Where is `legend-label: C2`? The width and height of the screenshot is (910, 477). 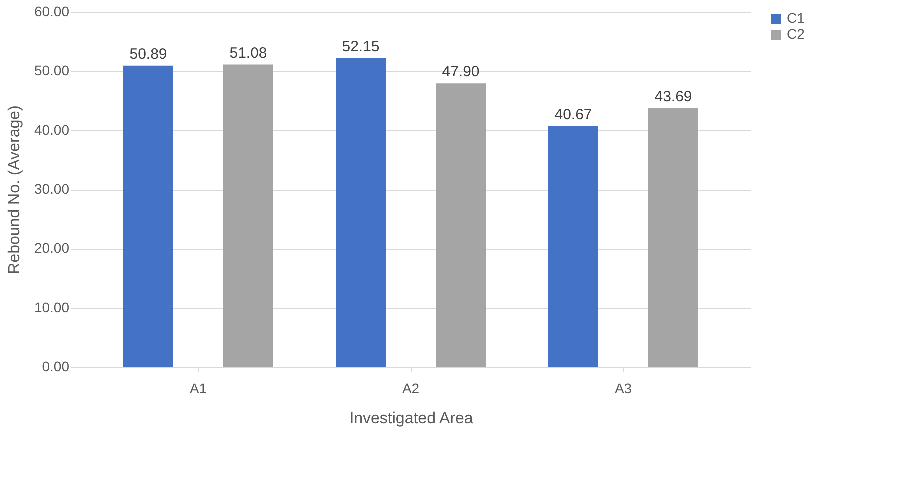
legend-label: C2 is located at coordinates (796, 34).